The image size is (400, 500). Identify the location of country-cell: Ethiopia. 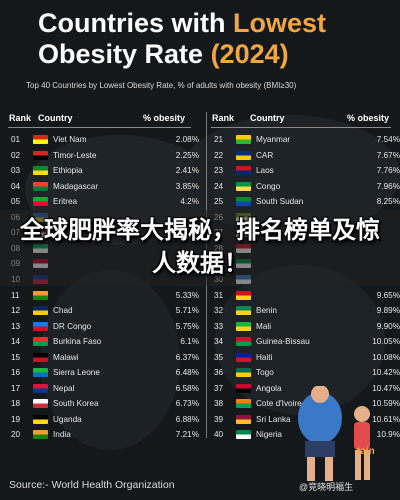
(68, 171).